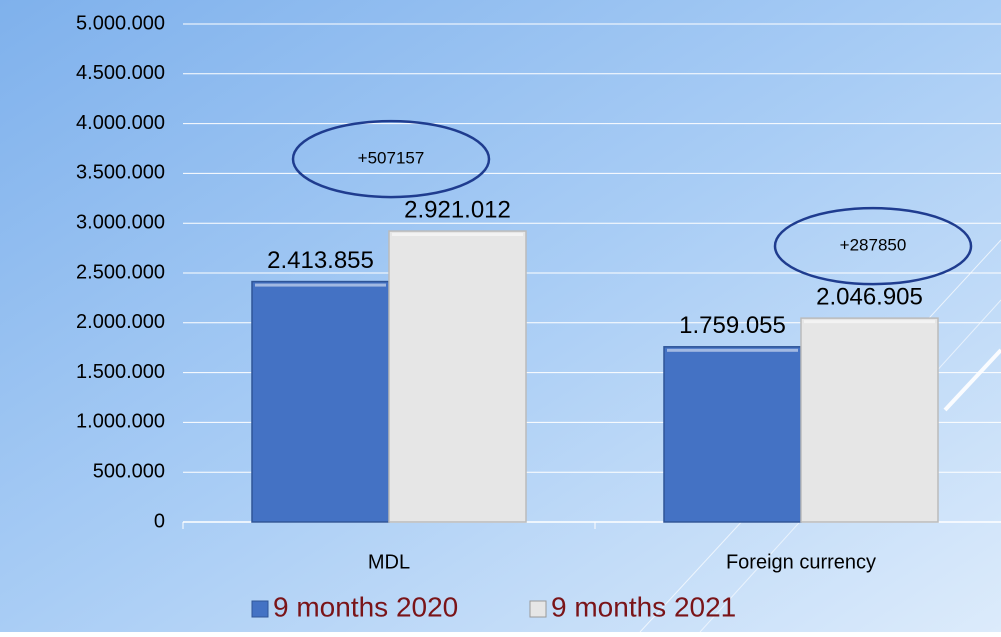 Image resolution: width=1001 pixels, height=637 pixels. I want to click on y-tick-label: 3.500.000, so click(120, 173).